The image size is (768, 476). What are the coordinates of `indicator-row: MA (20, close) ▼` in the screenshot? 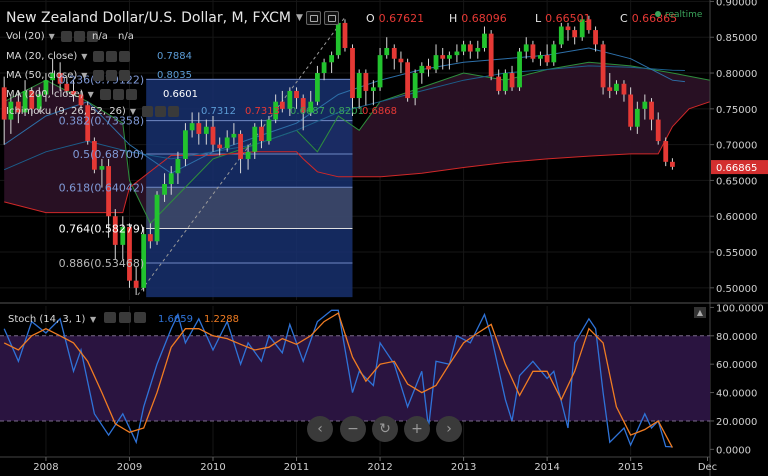 It's located at (69, 56).